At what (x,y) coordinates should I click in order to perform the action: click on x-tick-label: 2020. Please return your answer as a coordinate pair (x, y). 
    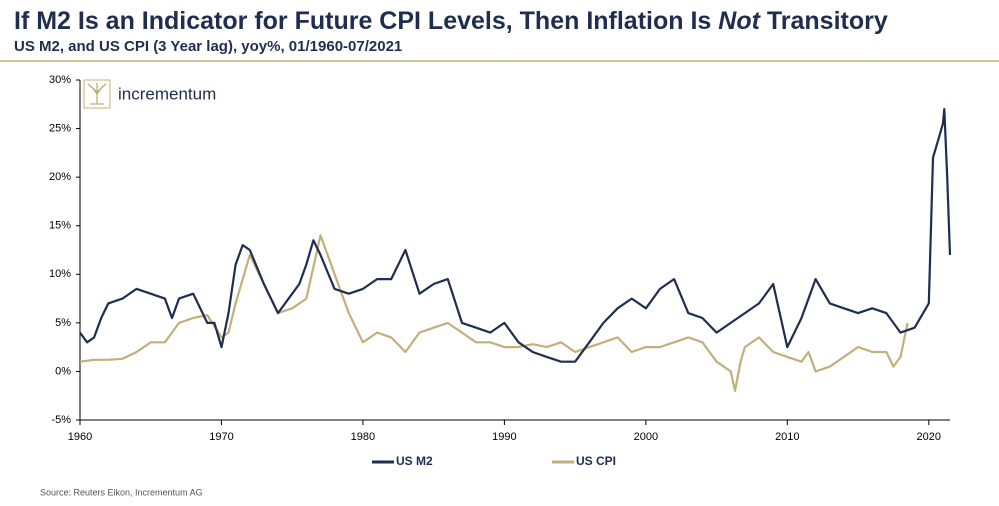
    Looking at the image, I should click on (929, 437).